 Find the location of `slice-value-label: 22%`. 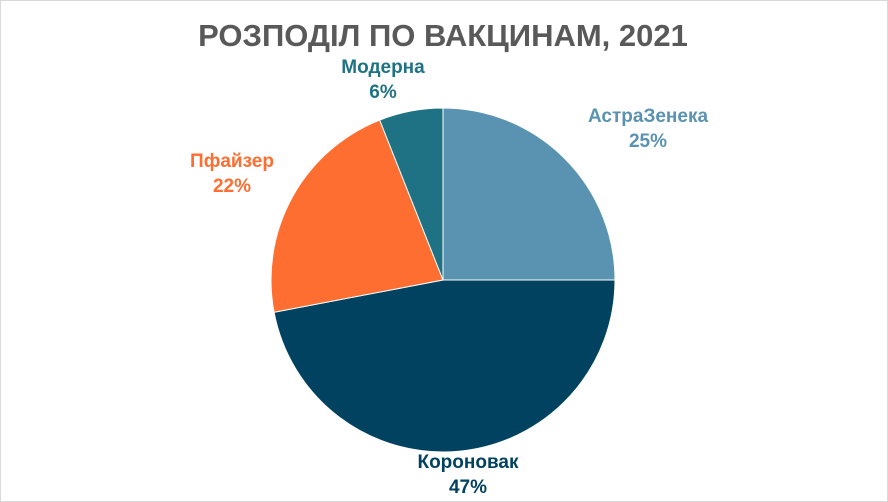

slice-value-label: 22% is located at coordinates (232, 186).